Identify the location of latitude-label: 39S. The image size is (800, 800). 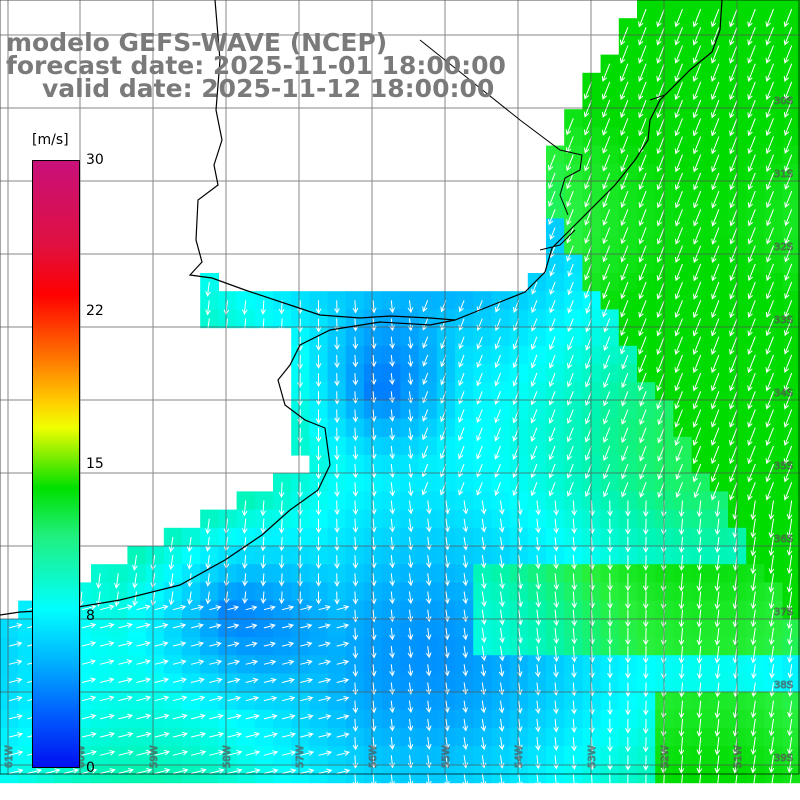
(783, 758).